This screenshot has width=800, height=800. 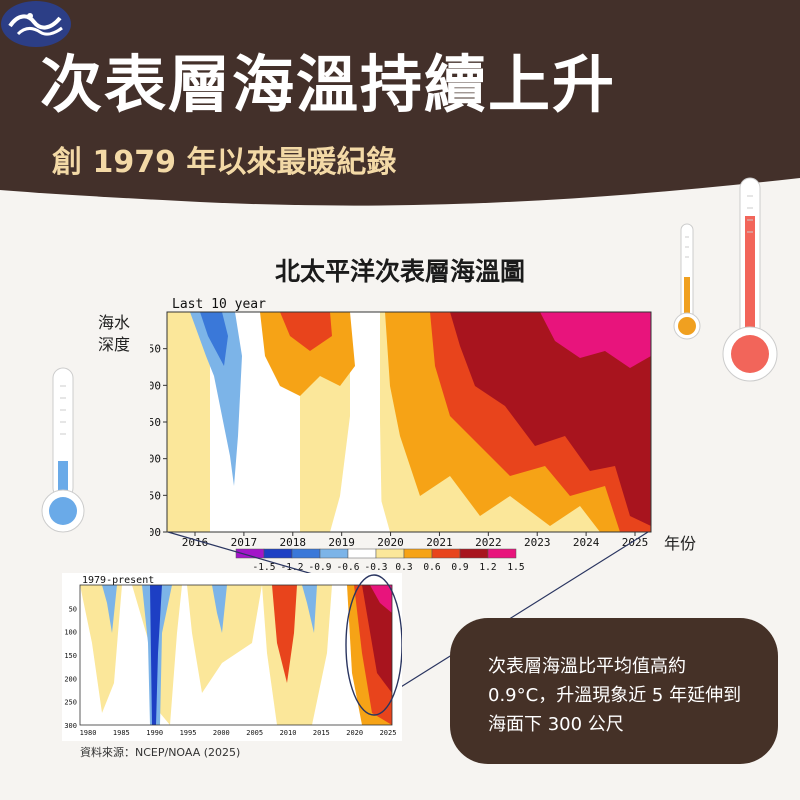 What do you see at coordinates (155, 459) in the screenshot?
I see `main-y-tick-label: 200` at bounding box center [155, 459].